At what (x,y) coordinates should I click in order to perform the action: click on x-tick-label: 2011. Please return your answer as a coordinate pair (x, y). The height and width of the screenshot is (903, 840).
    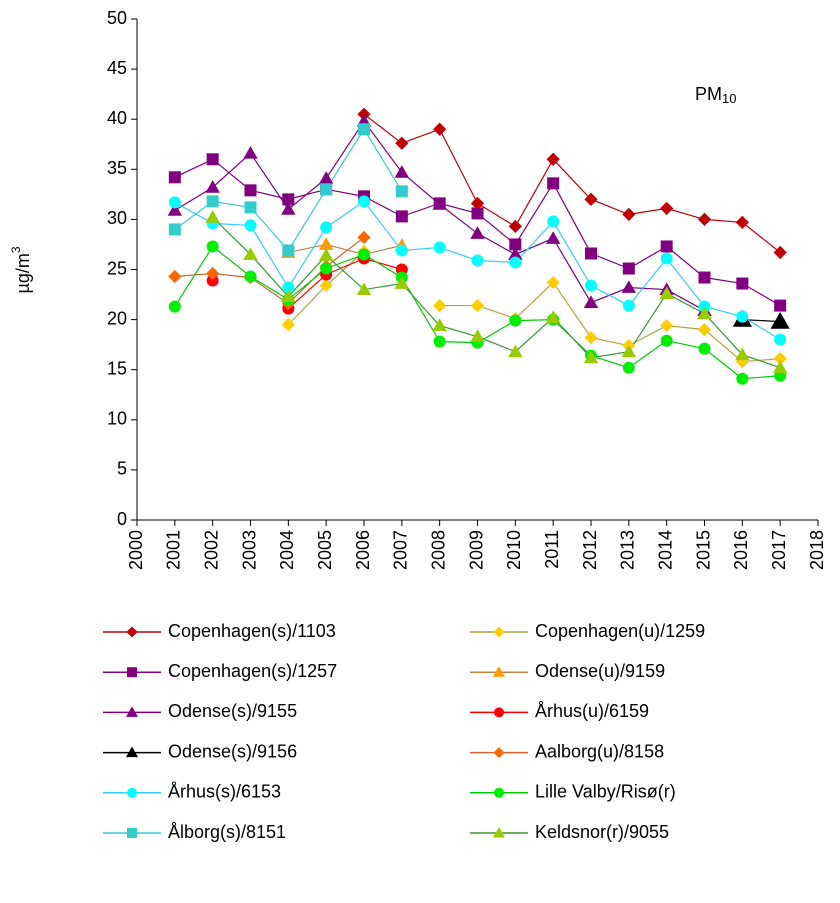
    Looking at the image, I should click on (552, 549).